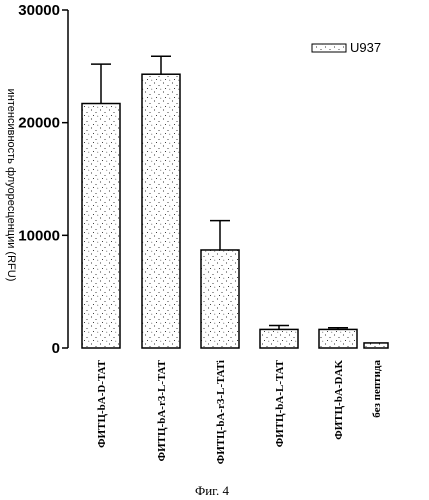  Describe the element at coordinates (221, 412) in the screenshot. I see `x-category-label: ФИТЦ-bA-r3-L-TATi` at that location.